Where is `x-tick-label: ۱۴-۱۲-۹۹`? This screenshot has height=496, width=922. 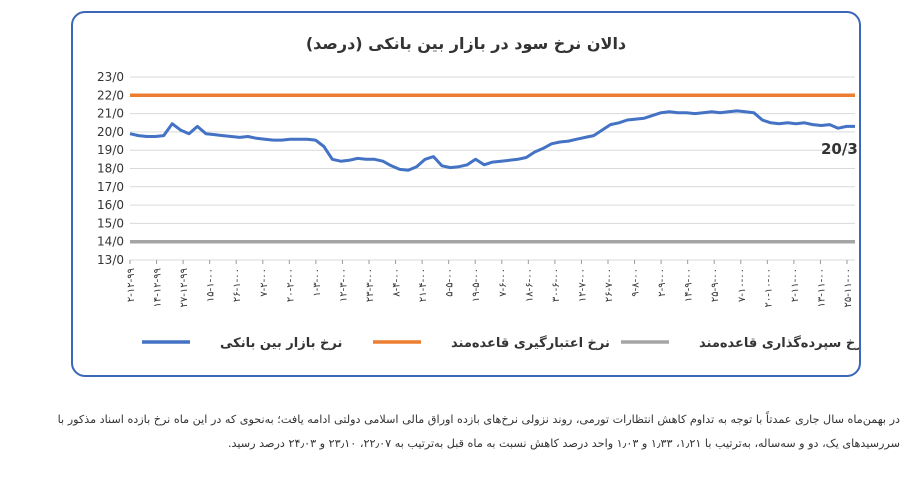
x-tick-label: ۱۴-۱۲-۹۹ is located at coordinates (158, 287).